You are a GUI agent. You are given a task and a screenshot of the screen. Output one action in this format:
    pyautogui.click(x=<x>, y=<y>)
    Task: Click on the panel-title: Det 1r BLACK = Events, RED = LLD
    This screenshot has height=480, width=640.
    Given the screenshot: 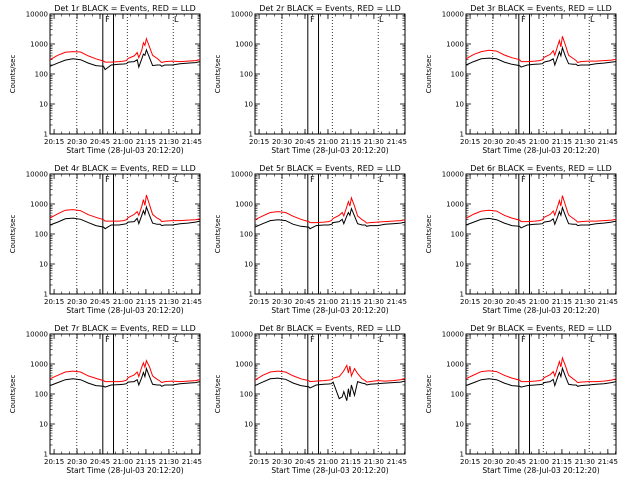 What is the action you would take?
    pyautogui.click(x=125, y=8)
    